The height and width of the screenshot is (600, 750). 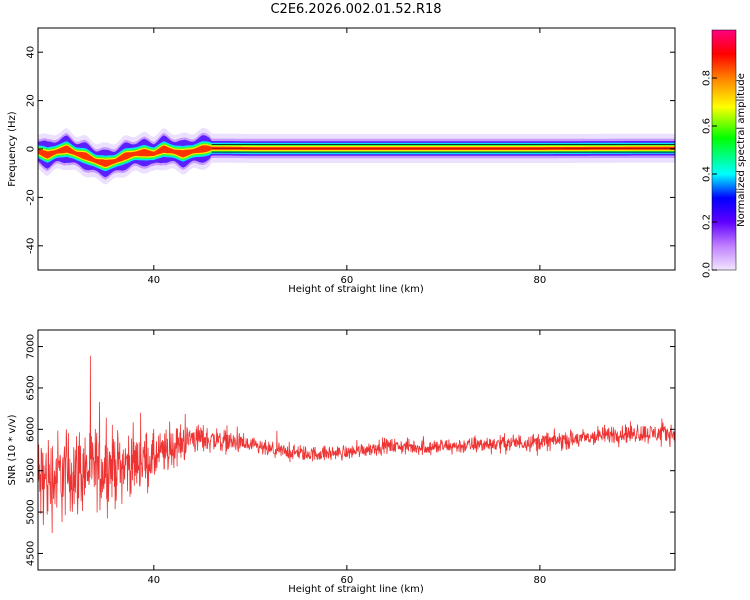 I want to click on snr-ytick-label: 4500, so click(x=31, y=553).